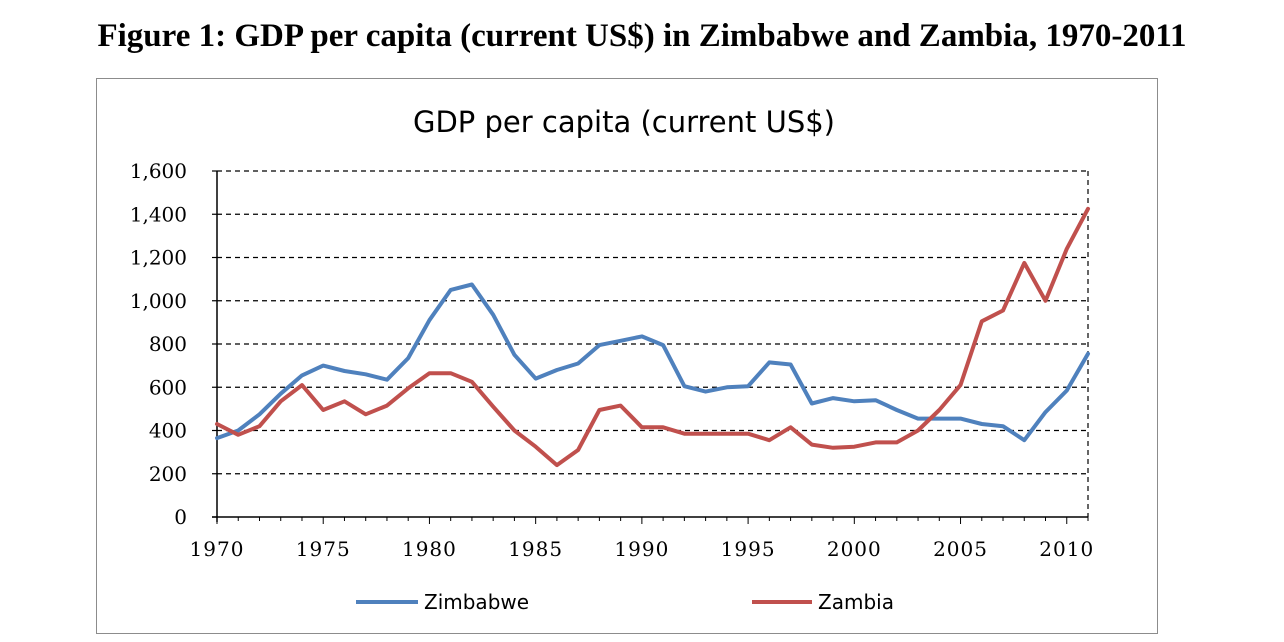  I want to click on x-tick-label: 2005, so click(960, 549).